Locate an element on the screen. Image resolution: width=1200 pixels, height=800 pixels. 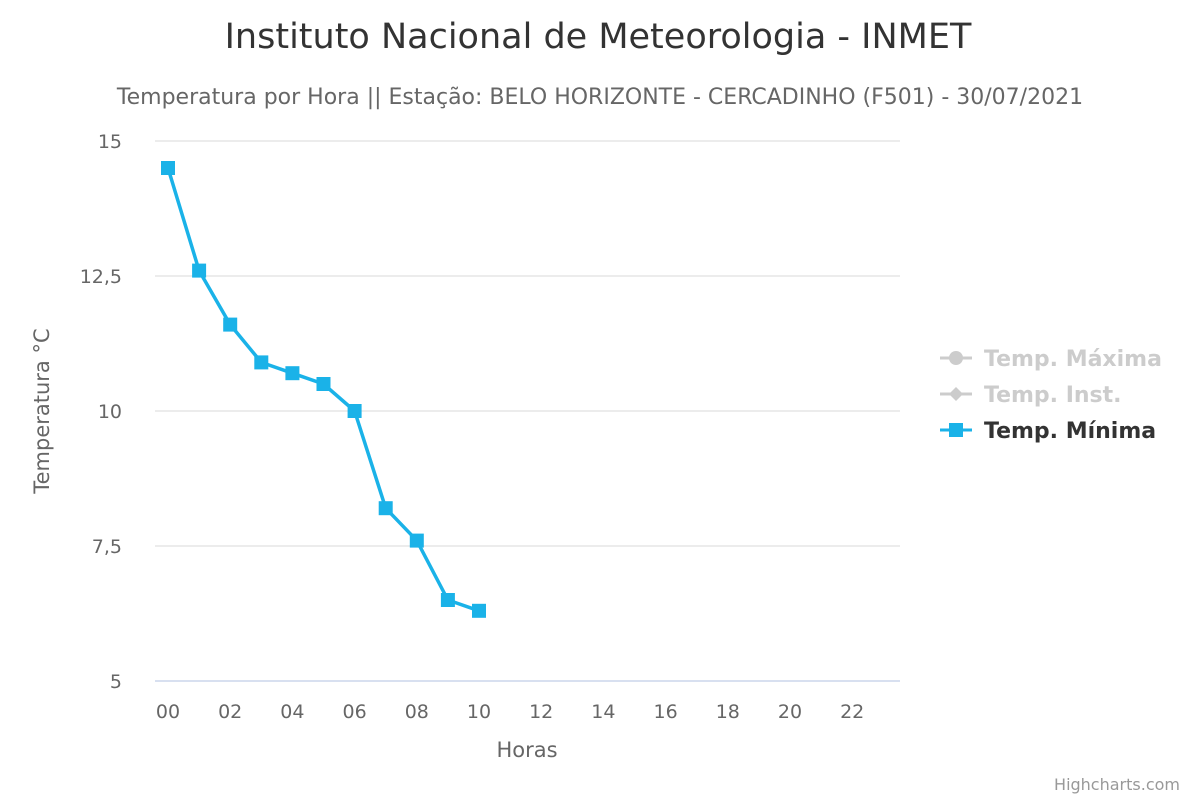
circle-marker-icon is located at coordinates (956, 358).